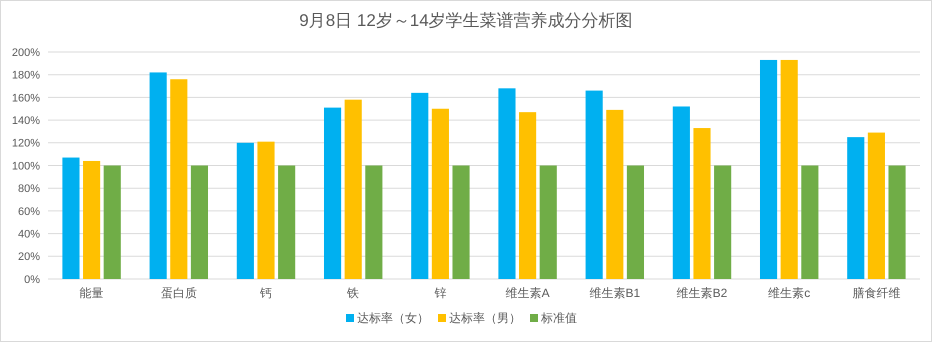  I want to click on x-tick-label: 锌, so click(439, 293).